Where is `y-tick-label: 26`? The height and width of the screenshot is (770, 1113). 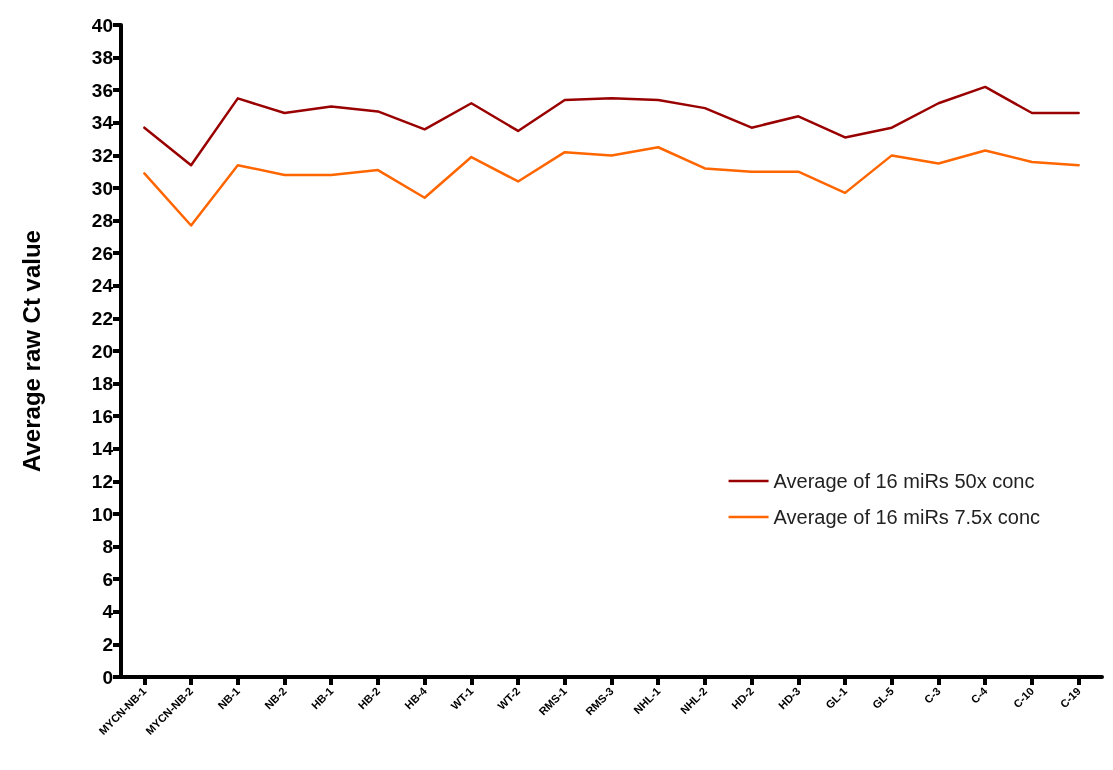
y-tick-label: 26 is located at coordinates (102, 253).